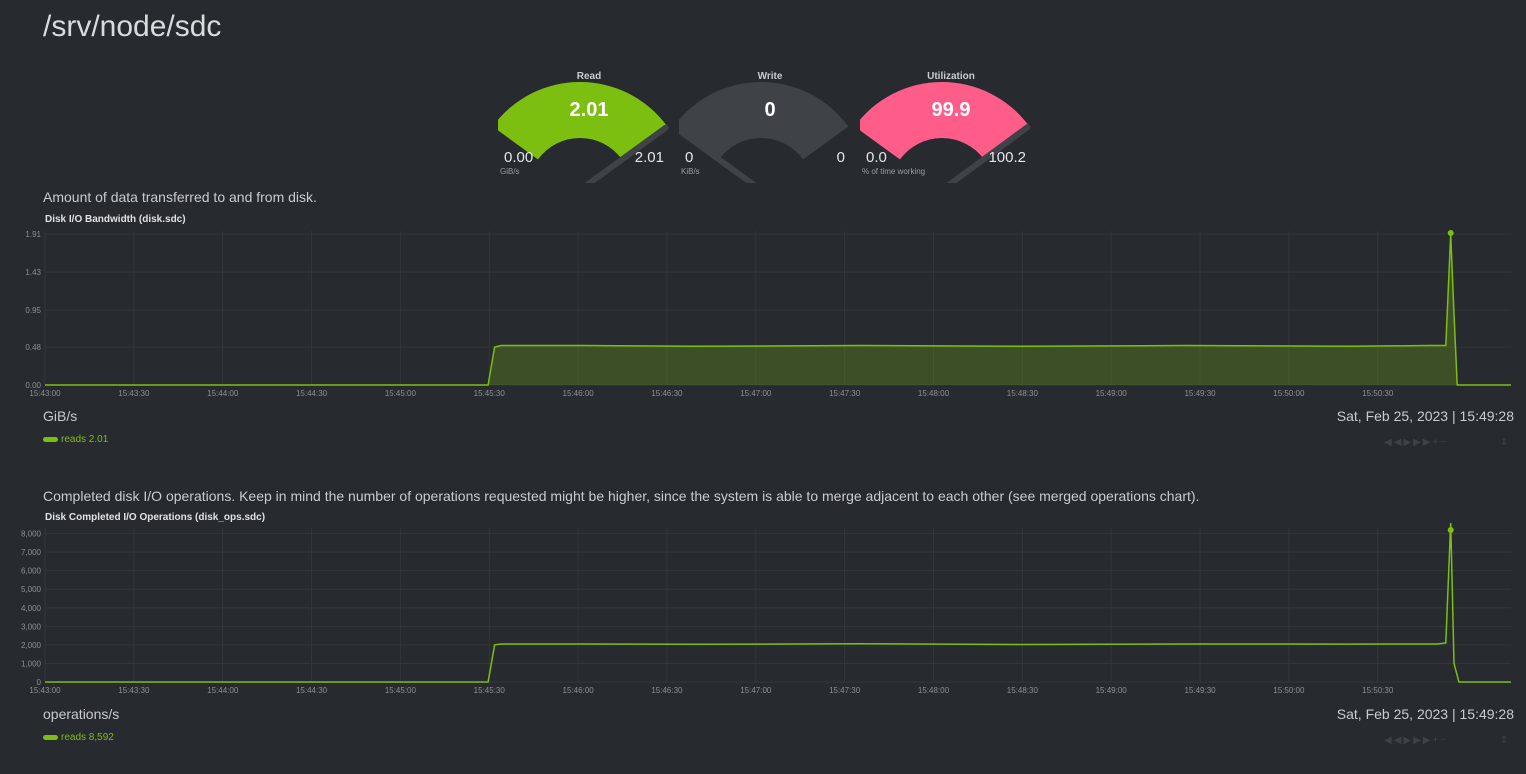 The width and height of the screenshot is (1526, 774). What do you see at coordinates (770, 110) in the screenshot?
I see `write-gauge-value: 0` at bounding box center [770, 110].